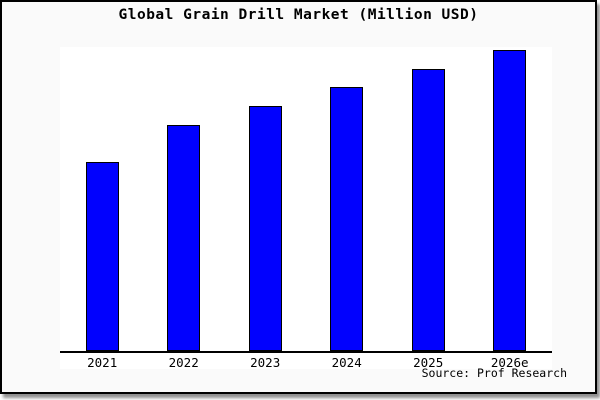  I want to click on x-tick-label-2023: 2023, so click(265, 362).